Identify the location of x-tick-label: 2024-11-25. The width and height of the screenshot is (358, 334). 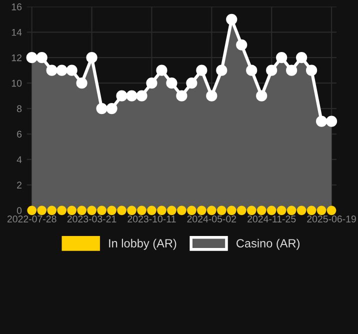
(272, 219).